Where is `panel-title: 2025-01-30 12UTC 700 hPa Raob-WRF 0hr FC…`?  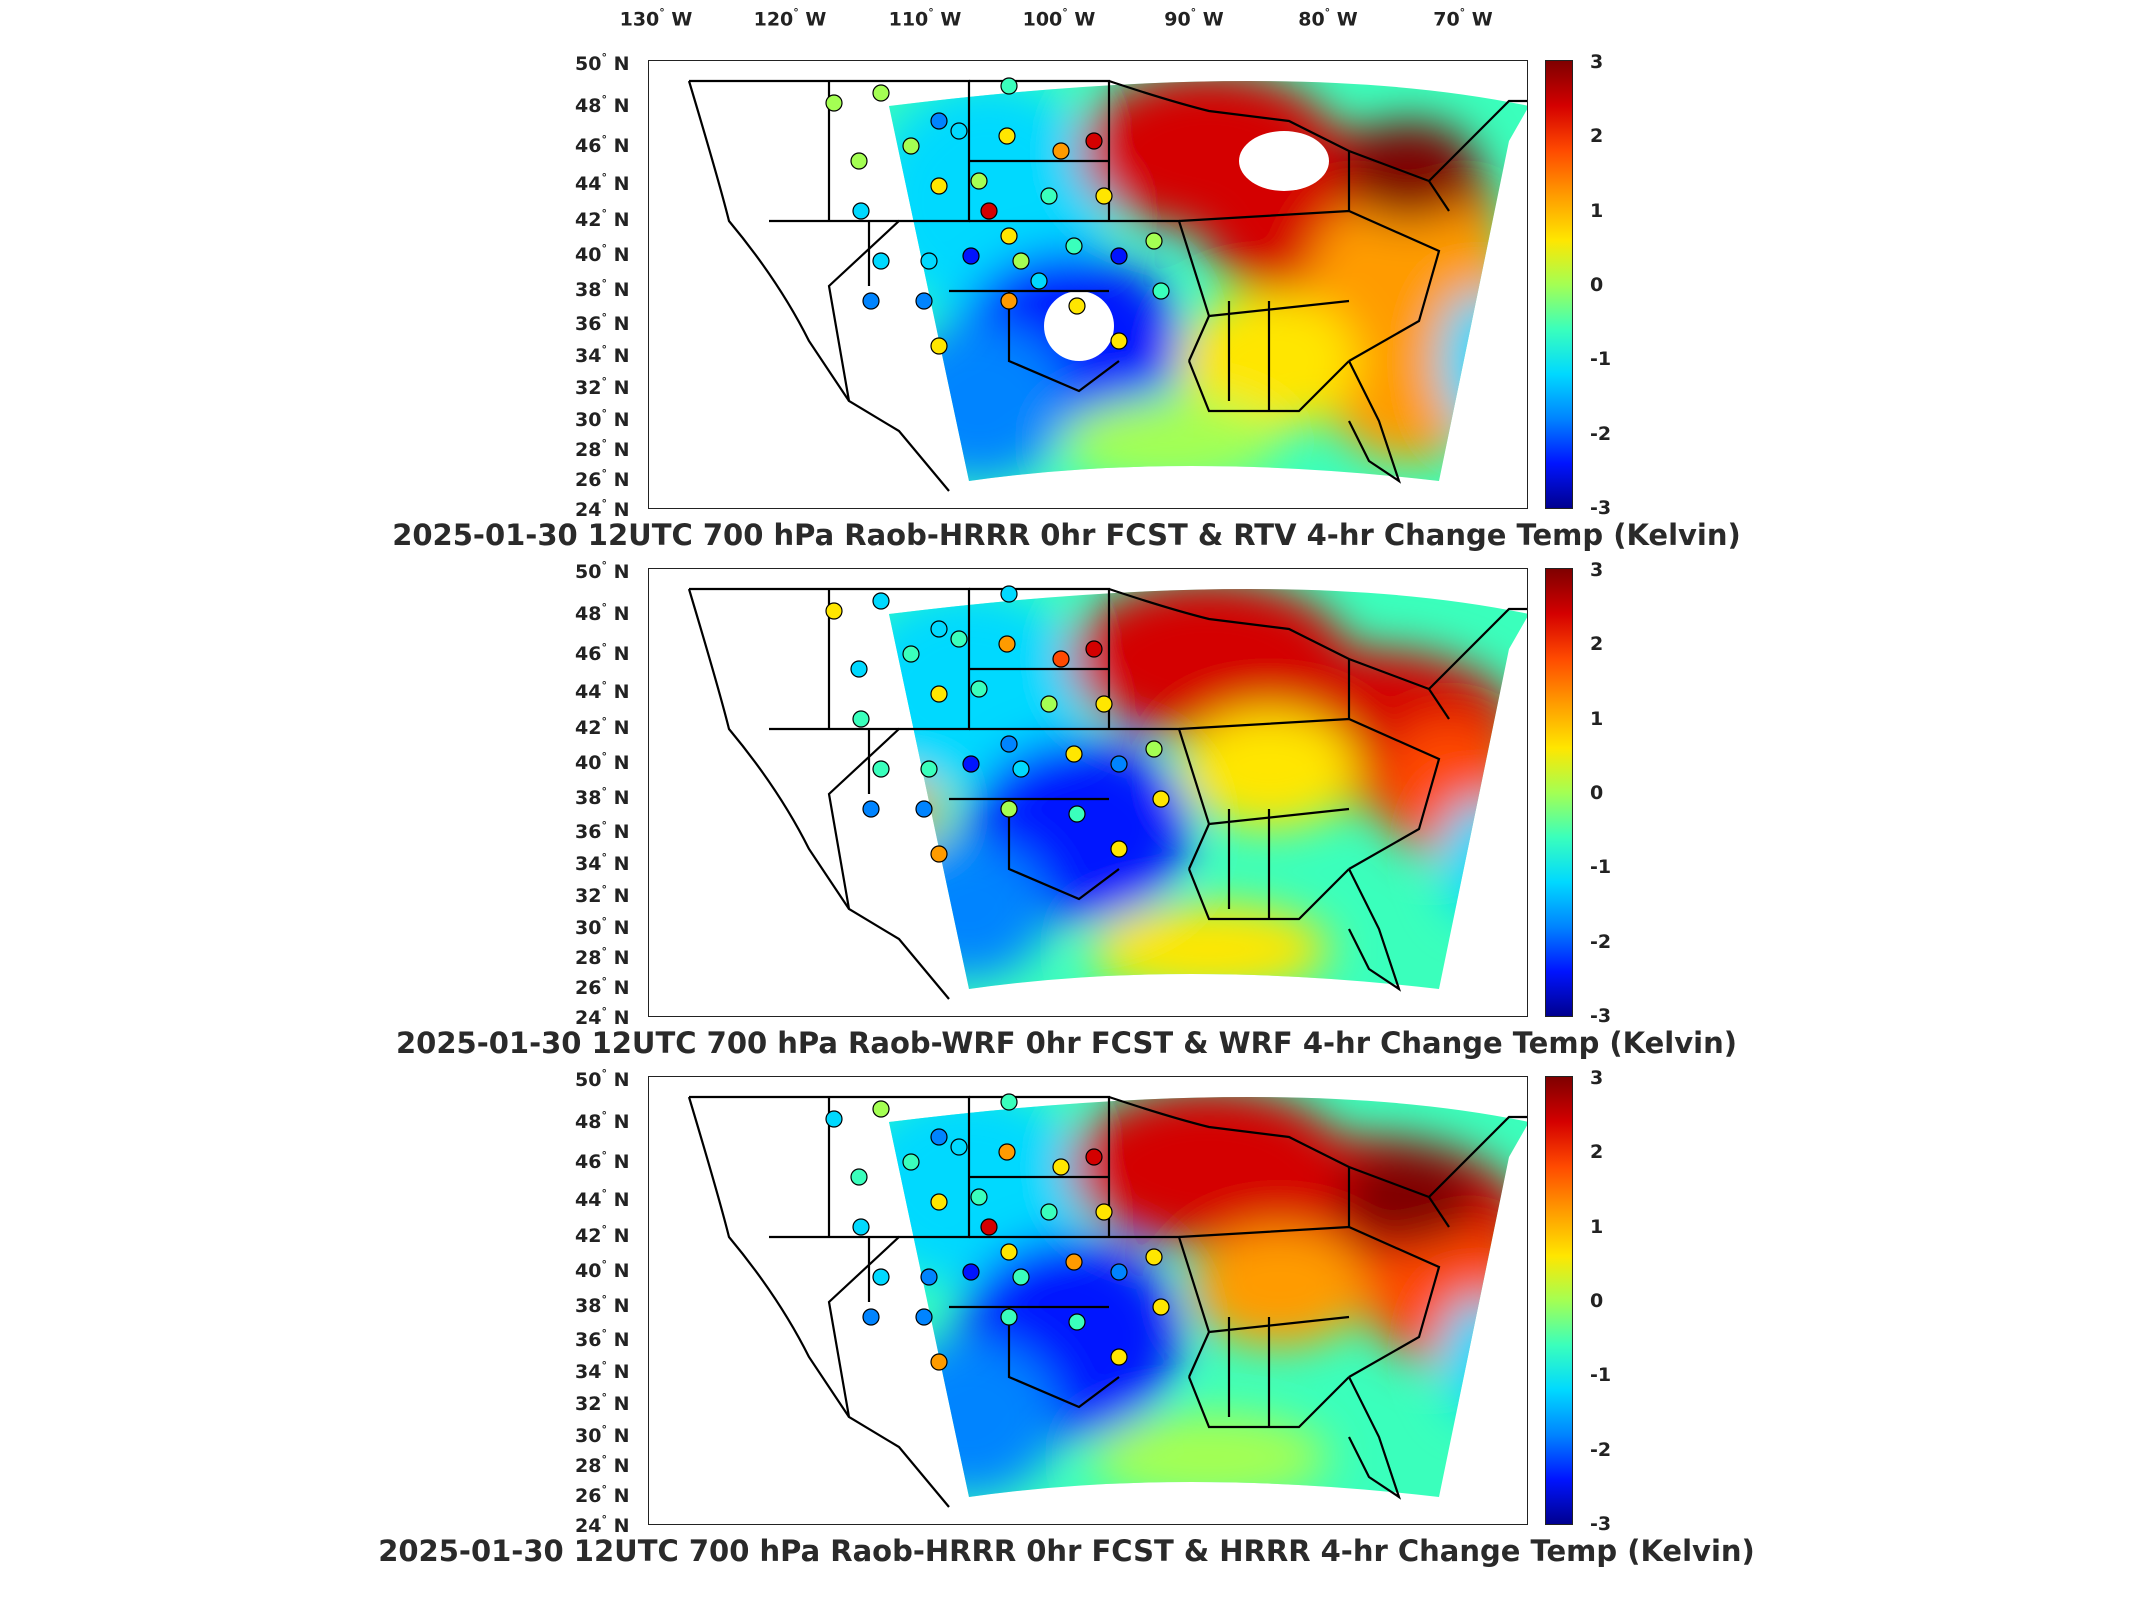
panel-title: 2025-01-30 12UTC 700 hPa Raob-WRF 0hr FC… is located at coordinates (1066, 1043).